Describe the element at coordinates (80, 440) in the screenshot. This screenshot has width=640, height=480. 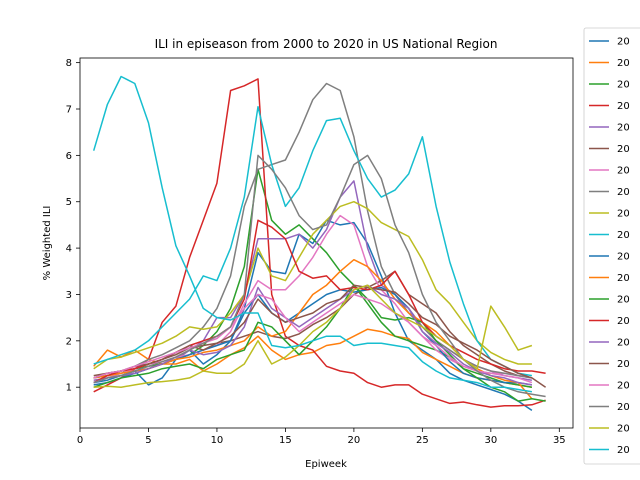
I see `x-tick-label: 0` at that location.